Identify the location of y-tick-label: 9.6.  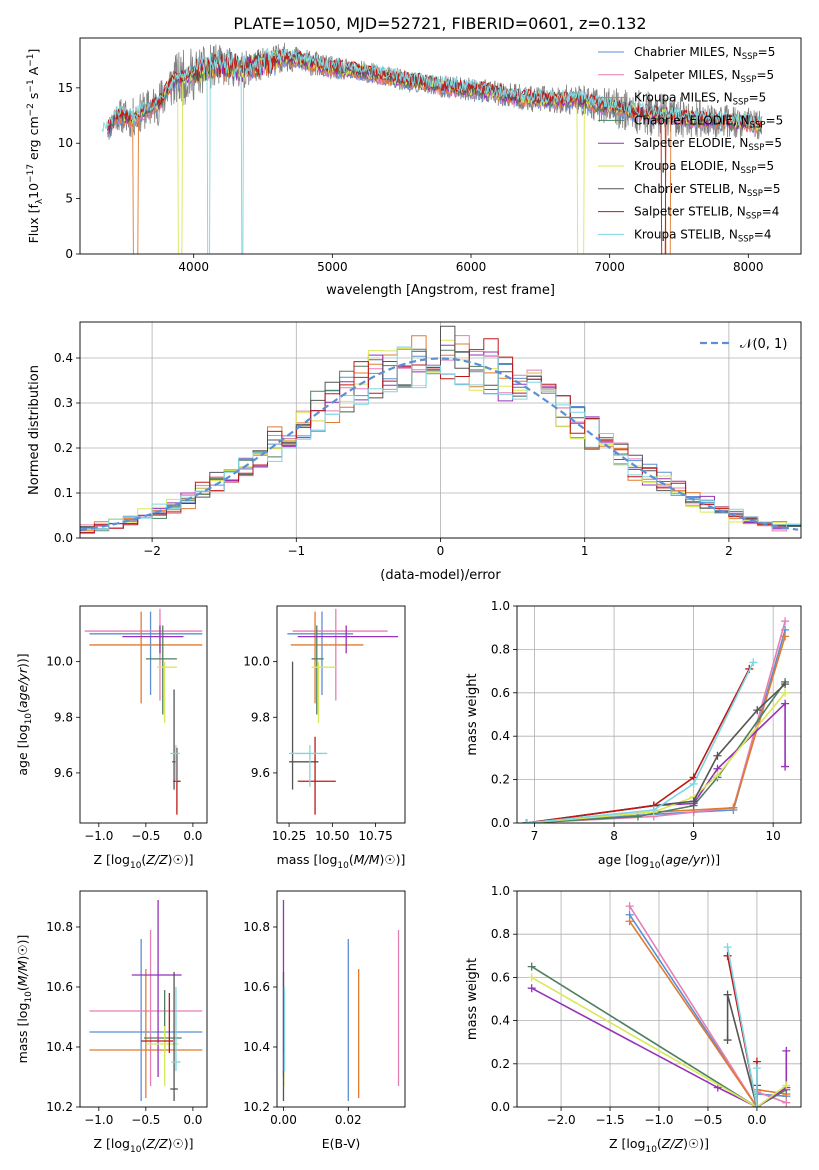
(63, 773).